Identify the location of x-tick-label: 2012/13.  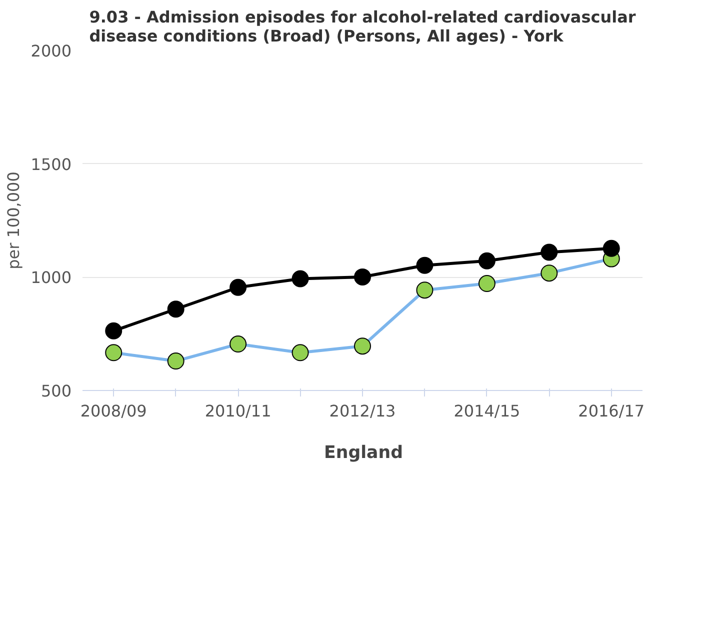
(362, 411).